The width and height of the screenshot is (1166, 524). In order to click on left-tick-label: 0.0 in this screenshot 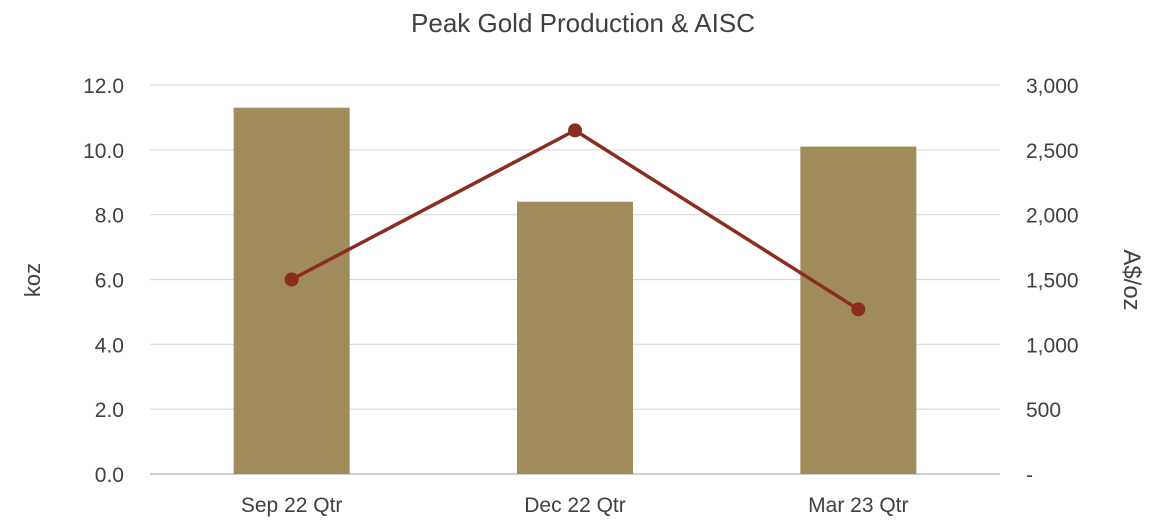, I will do `click(109, 475)`.